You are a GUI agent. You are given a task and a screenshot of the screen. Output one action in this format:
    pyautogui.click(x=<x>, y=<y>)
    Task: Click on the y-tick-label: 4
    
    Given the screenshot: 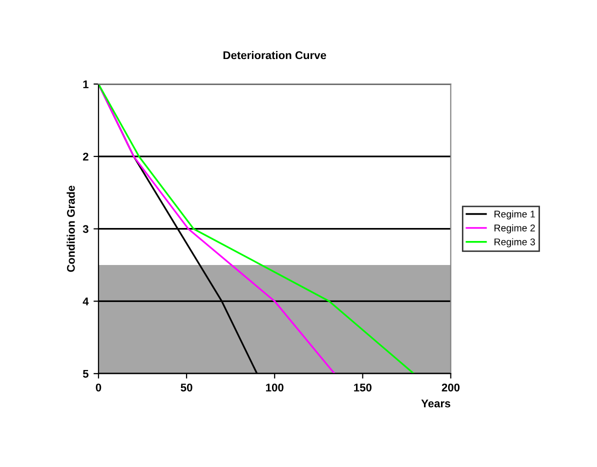 What is the action you would take?
    pyautogui.click(x=85, y=302)
    